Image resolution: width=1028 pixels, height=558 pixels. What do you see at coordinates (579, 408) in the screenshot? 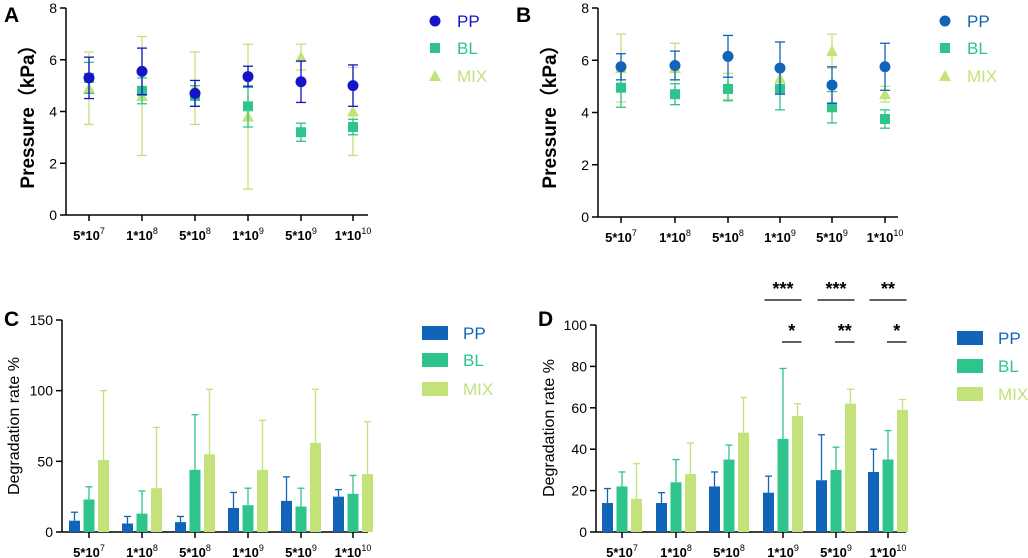
I see `y-tick-label: 60` at bounding box center [579, 408].